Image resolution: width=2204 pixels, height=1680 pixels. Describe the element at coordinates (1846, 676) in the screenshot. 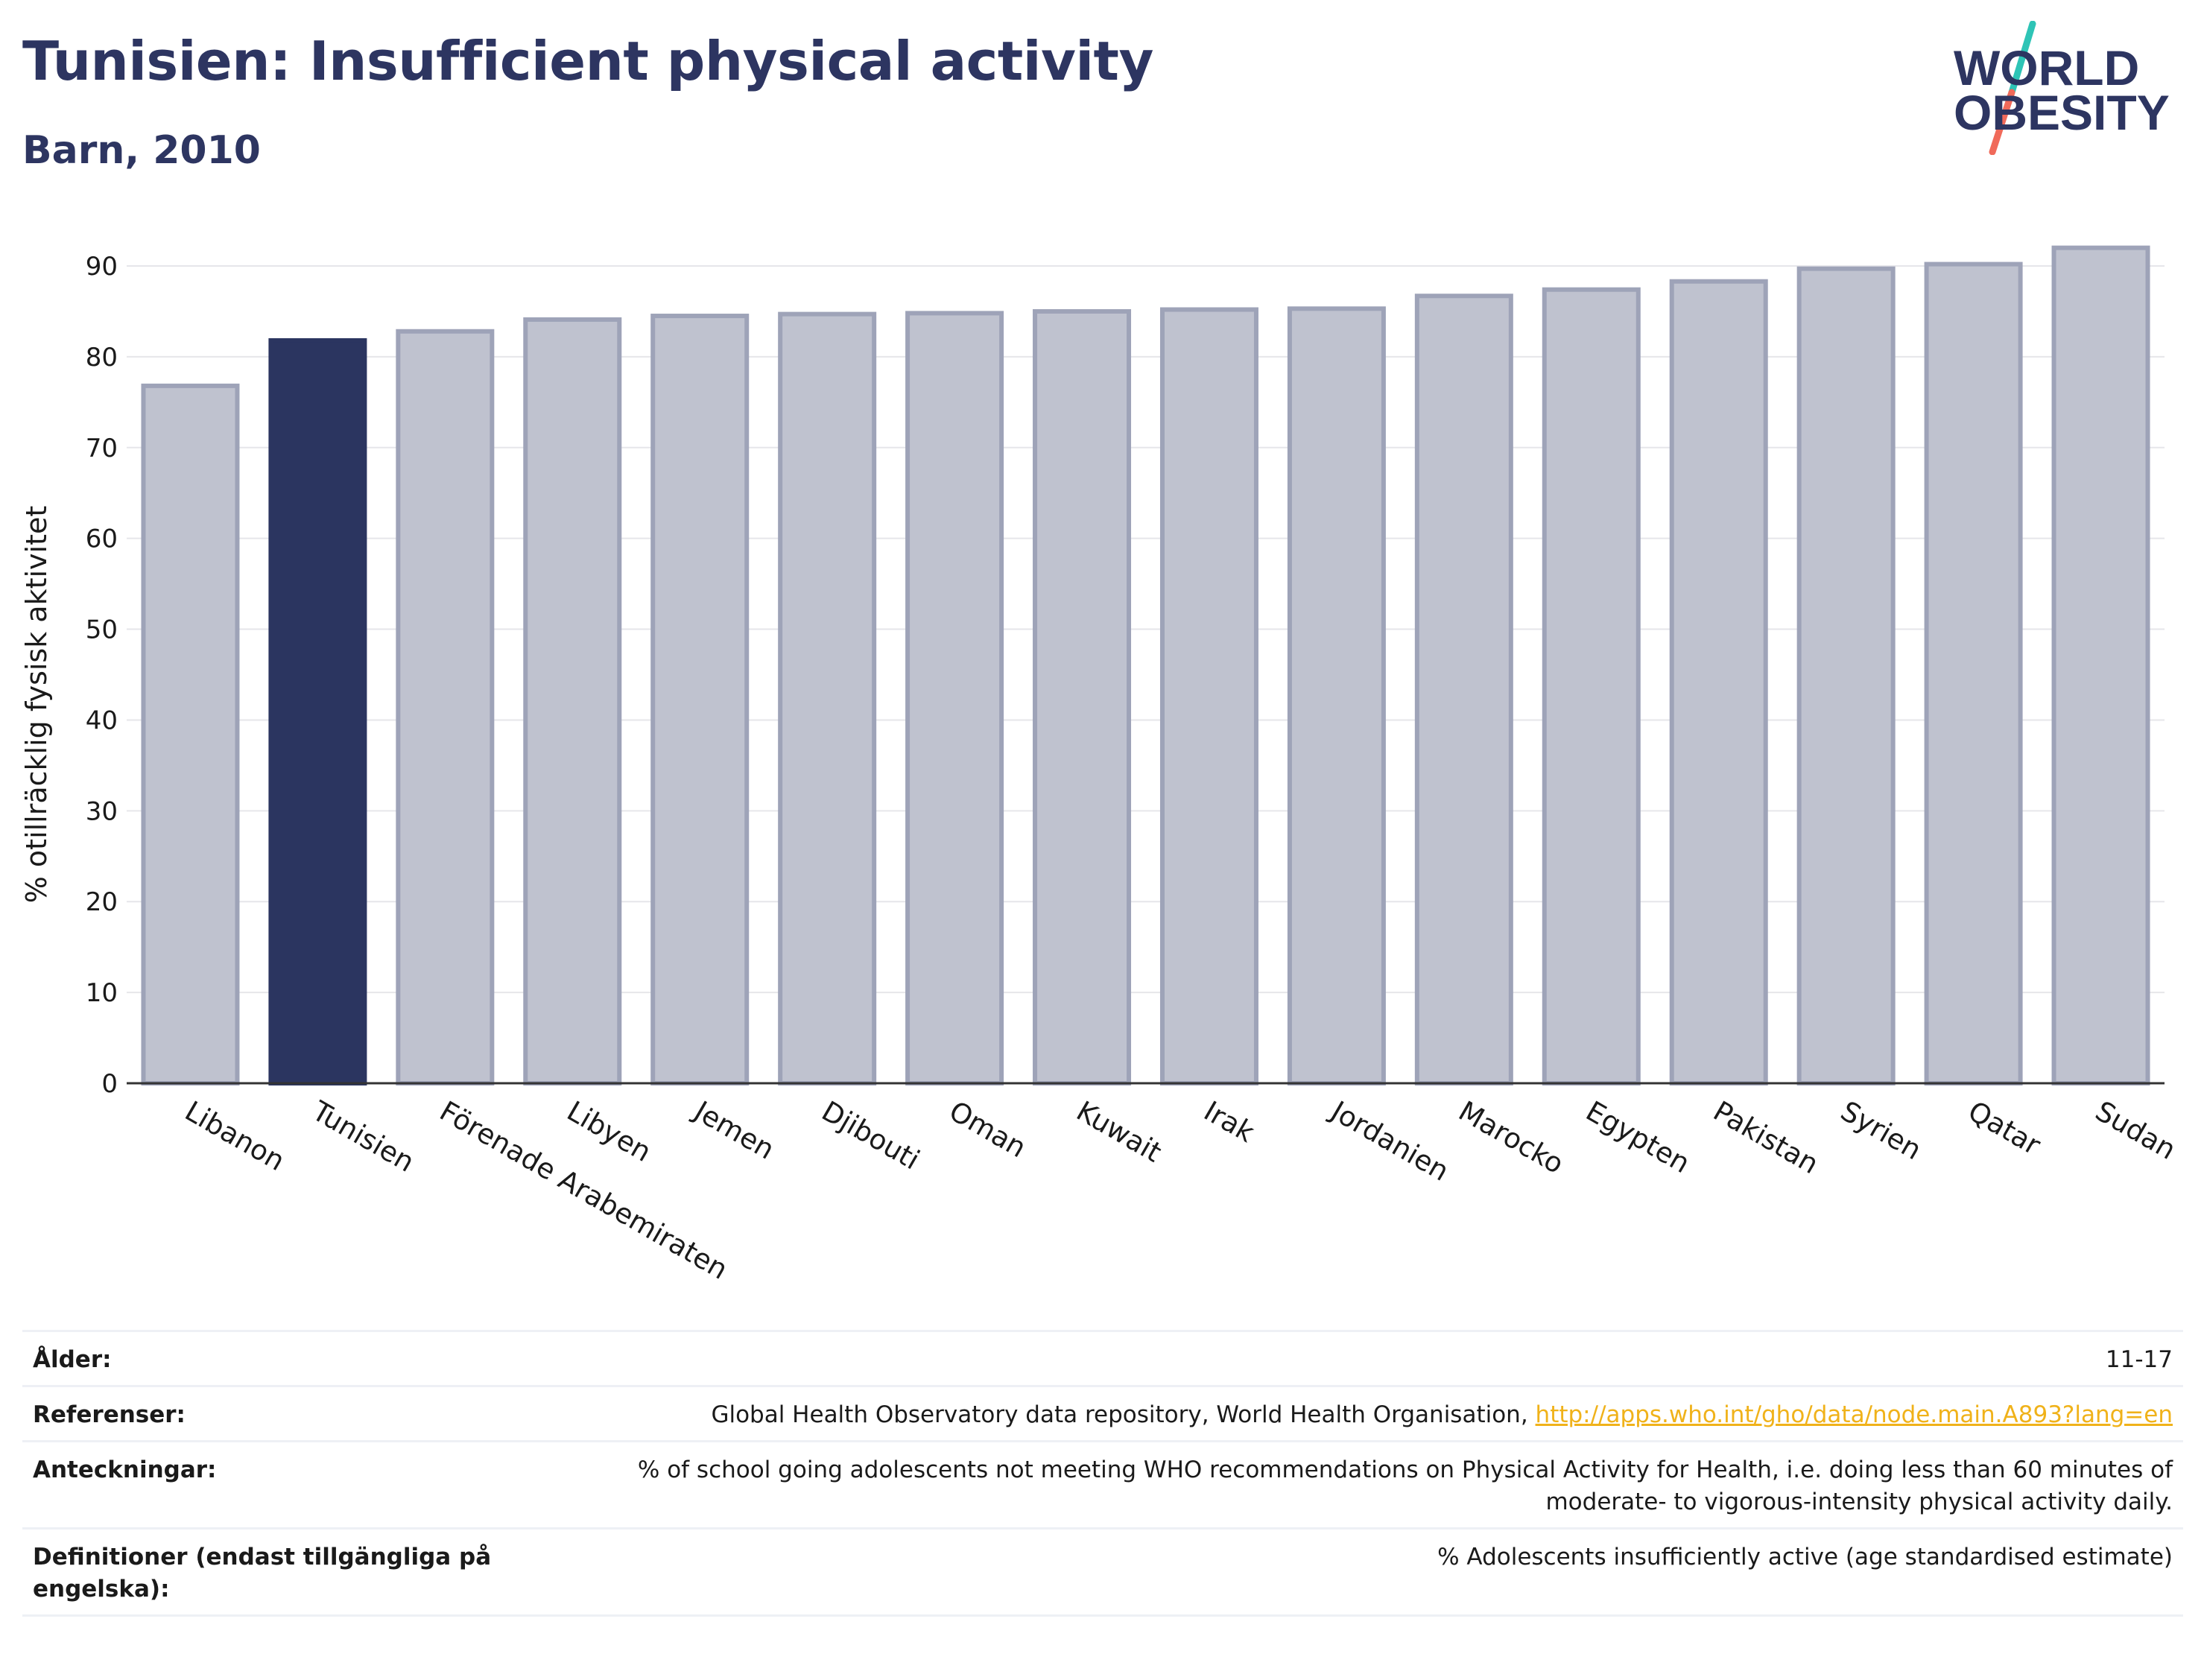

I see `bar-syrien` at that location.